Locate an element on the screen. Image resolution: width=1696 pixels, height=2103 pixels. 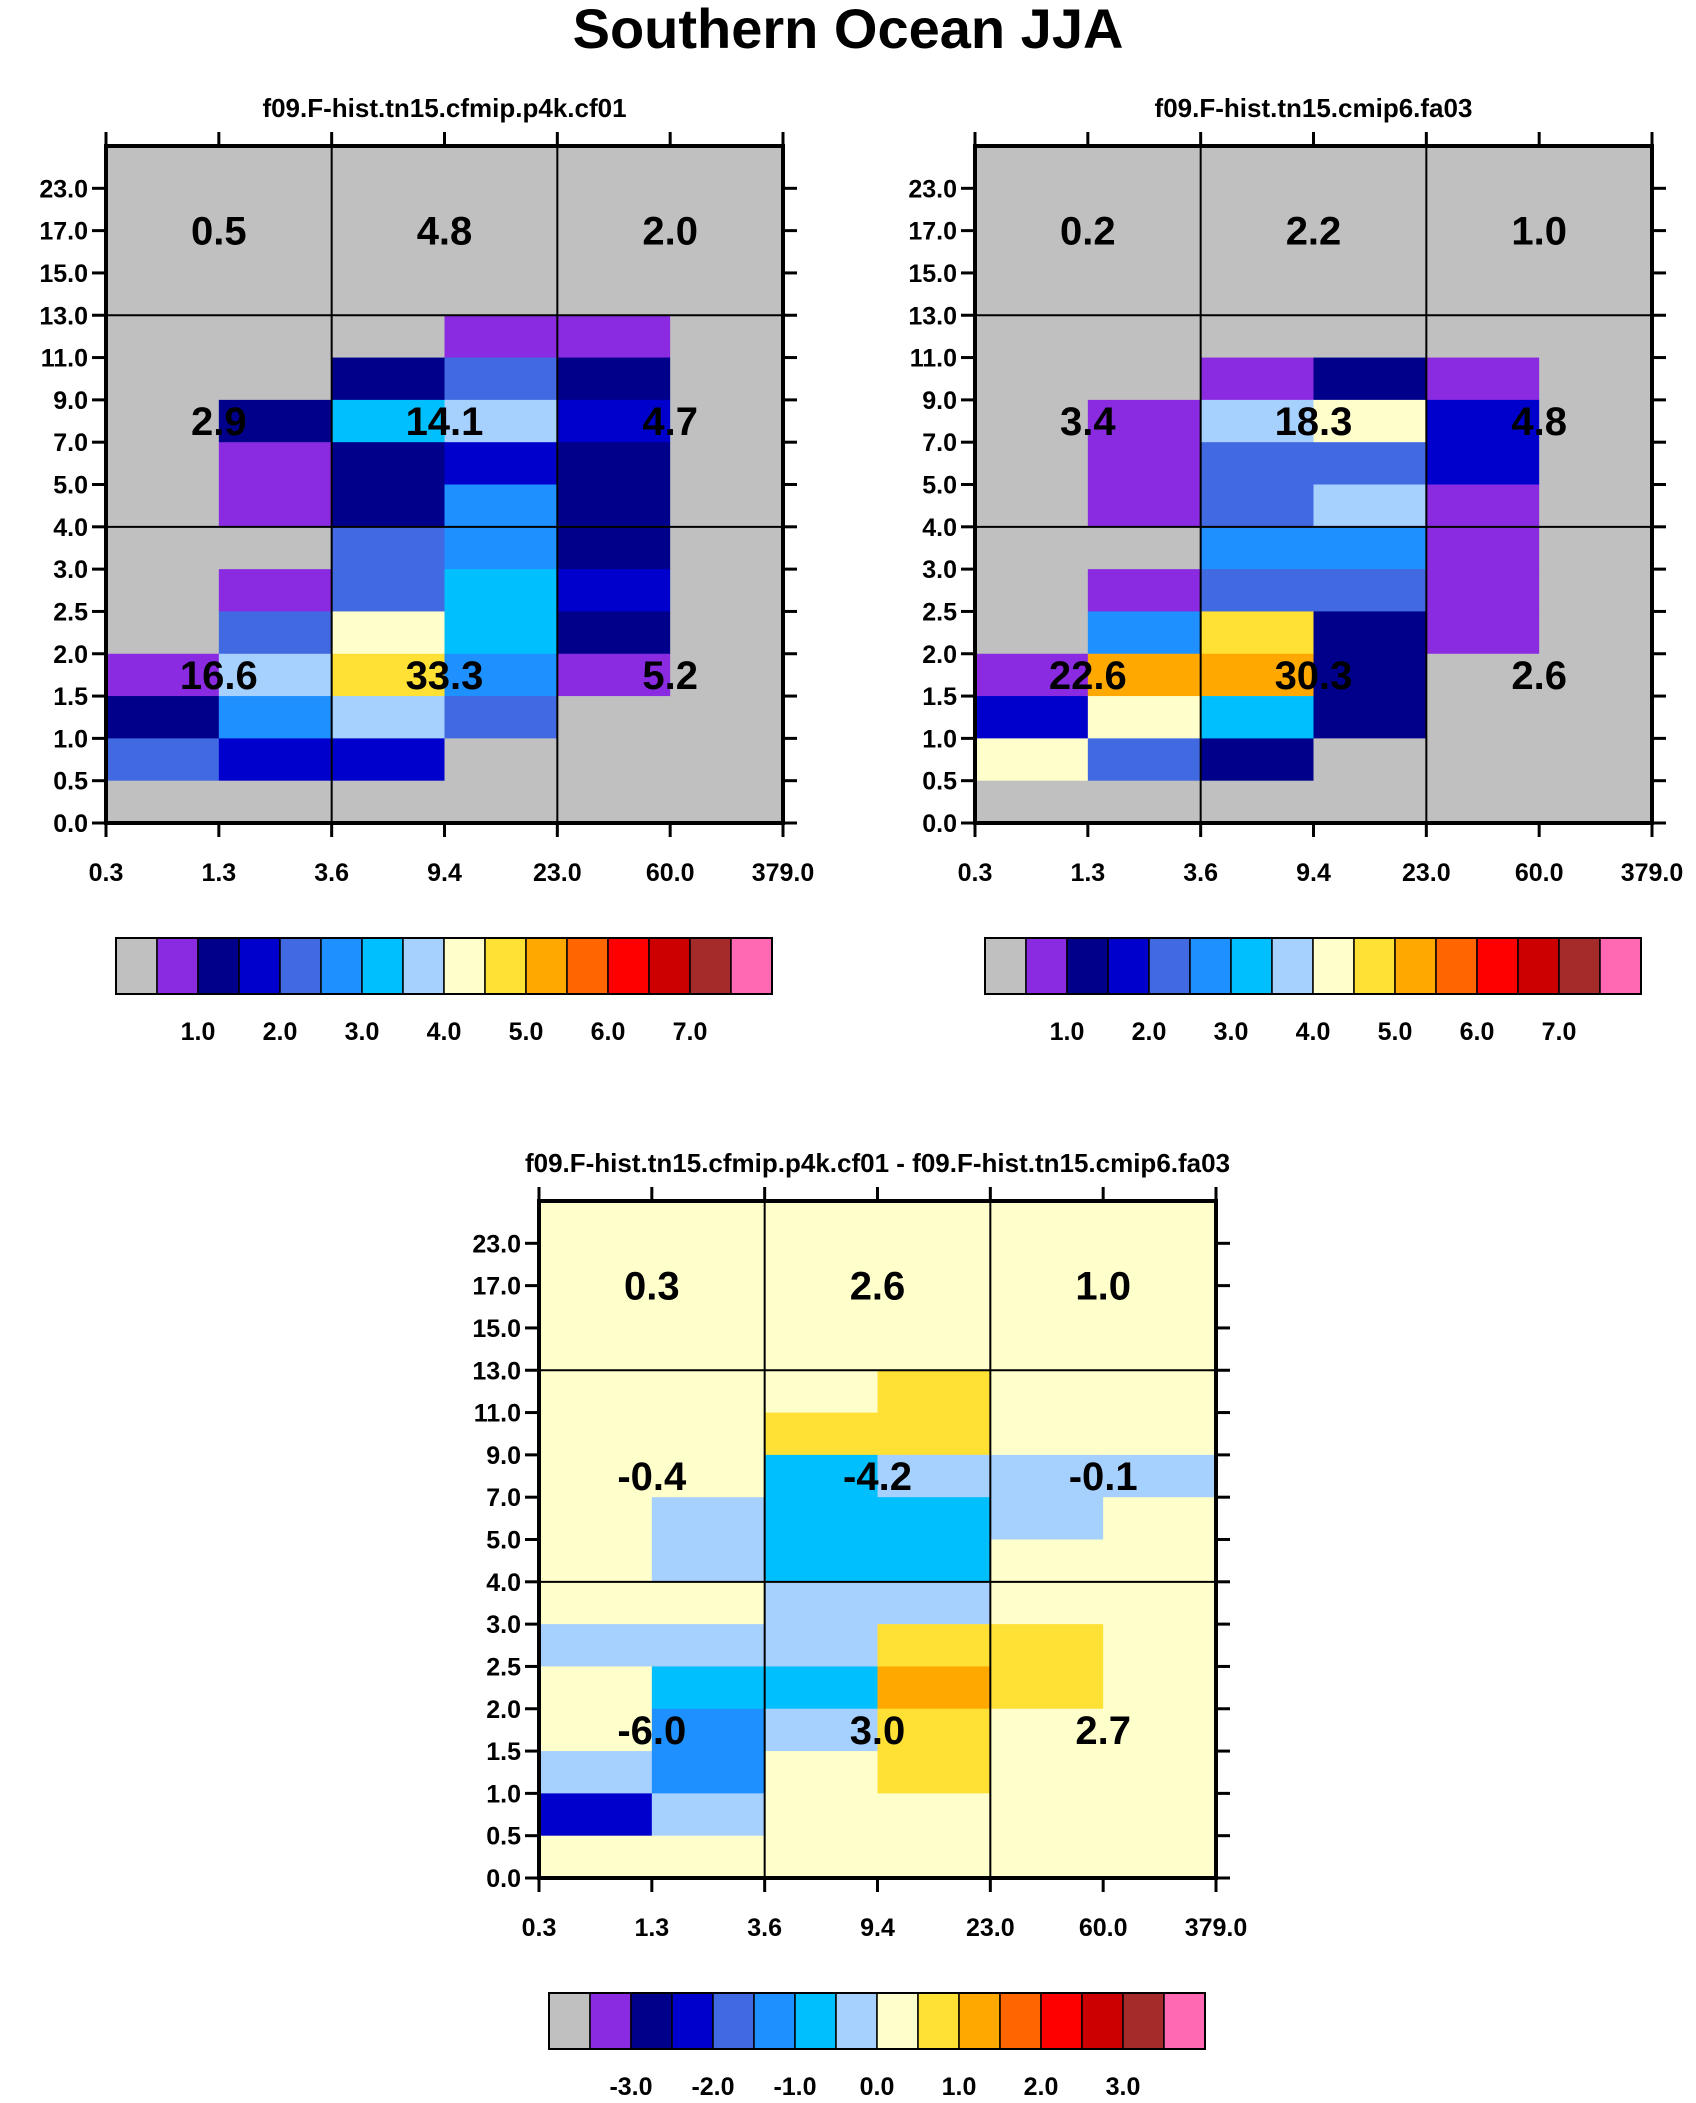
x-tick-label: 1.3 is located at coordinates (1087, 873).